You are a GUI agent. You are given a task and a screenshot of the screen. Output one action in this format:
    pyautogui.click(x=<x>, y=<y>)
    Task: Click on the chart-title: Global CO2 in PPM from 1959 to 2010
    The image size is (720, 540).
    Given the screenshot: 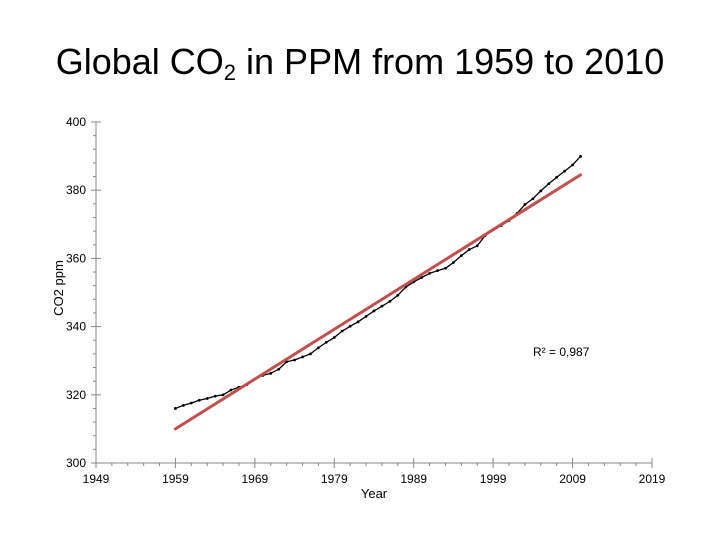 What is the action you would take?
    pyautogui.click(x=360, y=64)
    